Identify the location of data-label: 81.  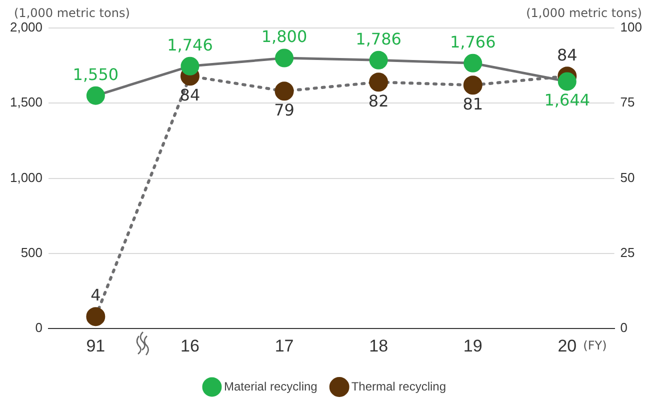
(473, 104).